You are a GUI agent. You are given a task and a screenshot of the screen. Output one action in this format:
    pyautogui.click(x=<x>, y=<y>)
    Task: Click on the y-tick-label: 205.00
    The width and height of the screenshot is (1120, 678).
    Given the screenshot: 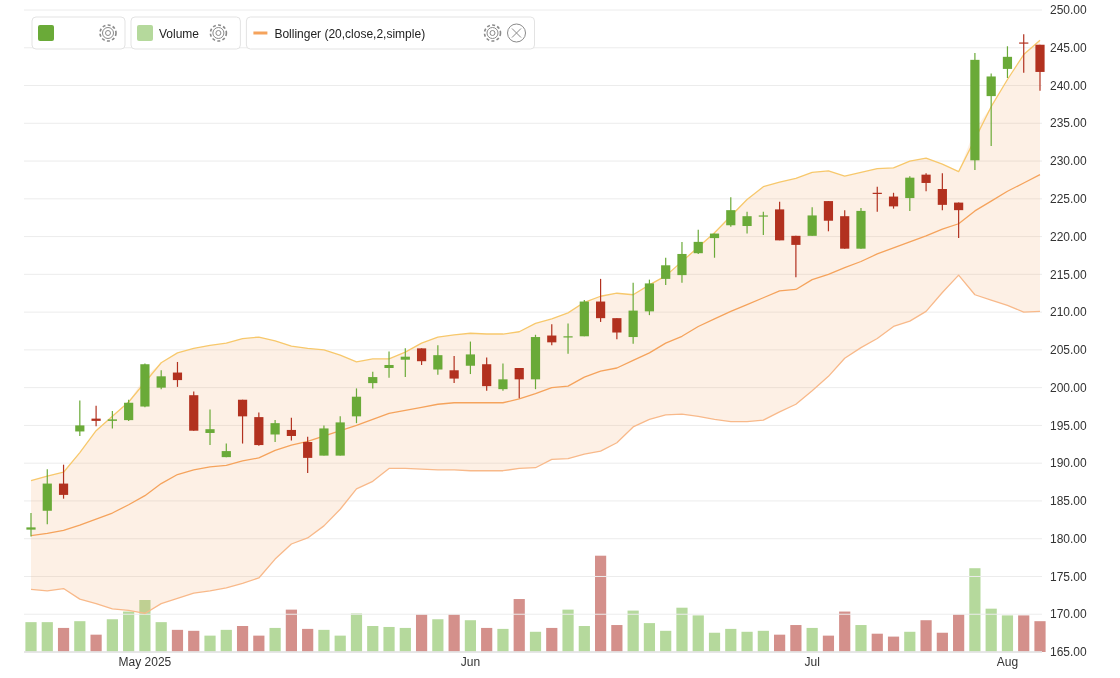 What is the action you would take?
    pyautogui.click(x=1069, y=350)
    